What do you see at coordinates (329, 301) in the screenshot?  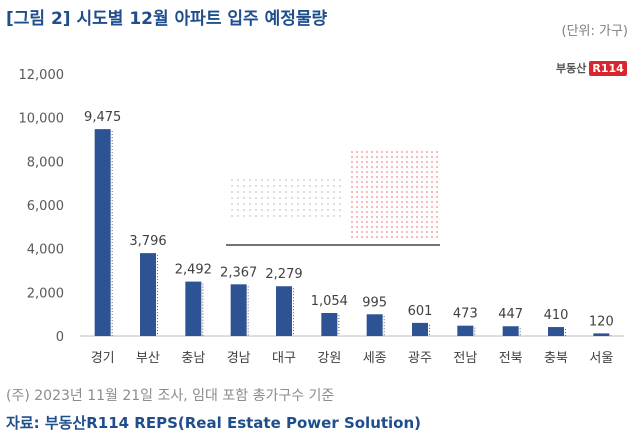 I see `data-label: 1,054` at bounding box center [329, 301].